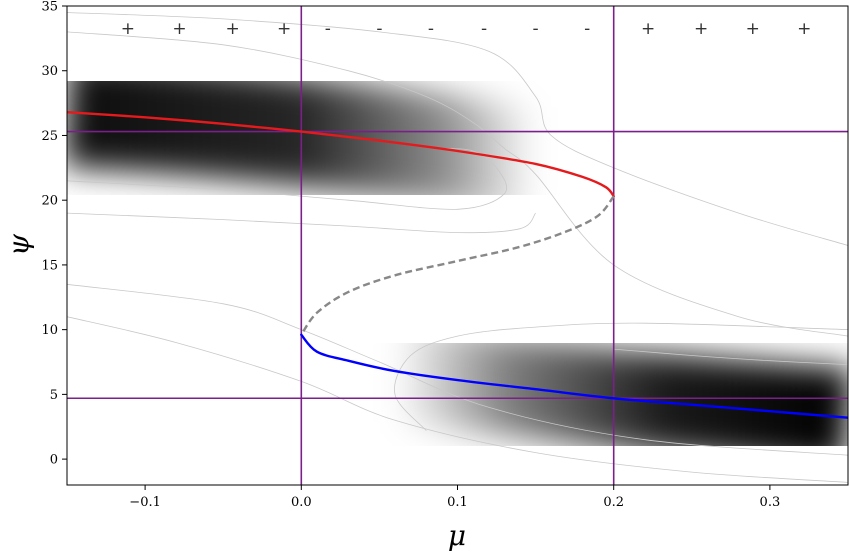 The height and width of the screenshot is (552, 850). I want to click on sign-marker-12: +, so click(753, 29).